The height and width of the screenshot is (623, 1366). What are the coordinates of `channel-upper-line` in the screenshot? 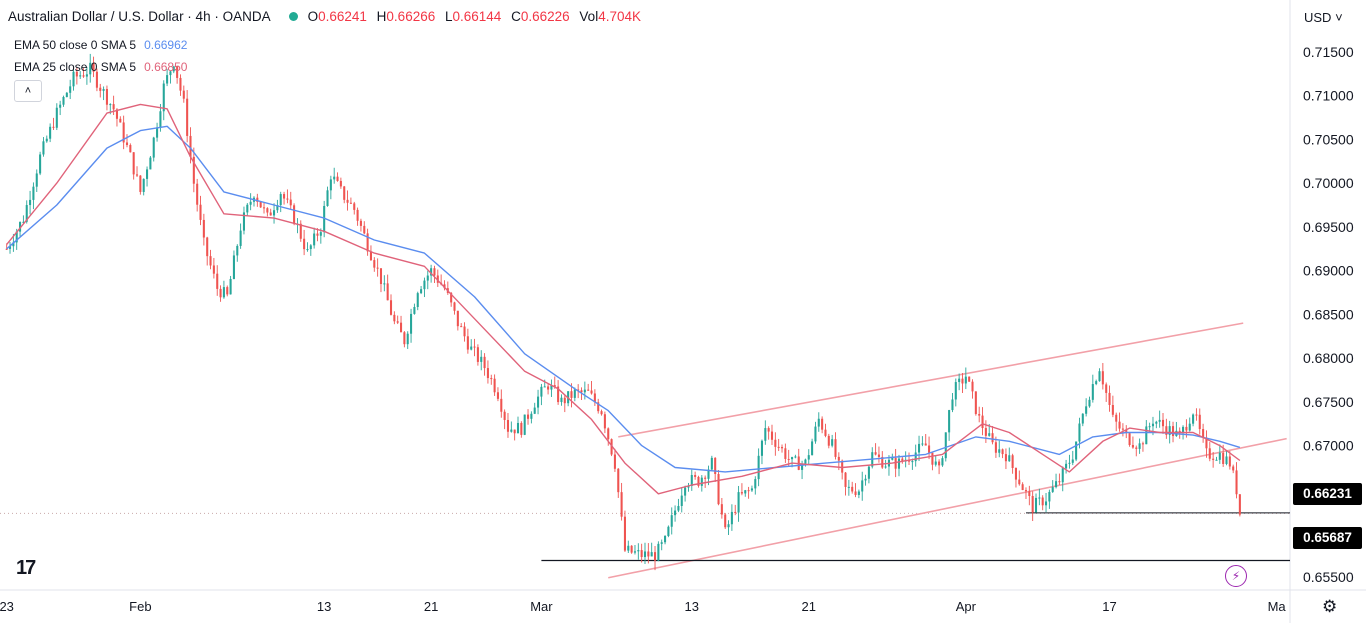 It's located at (931, 380).